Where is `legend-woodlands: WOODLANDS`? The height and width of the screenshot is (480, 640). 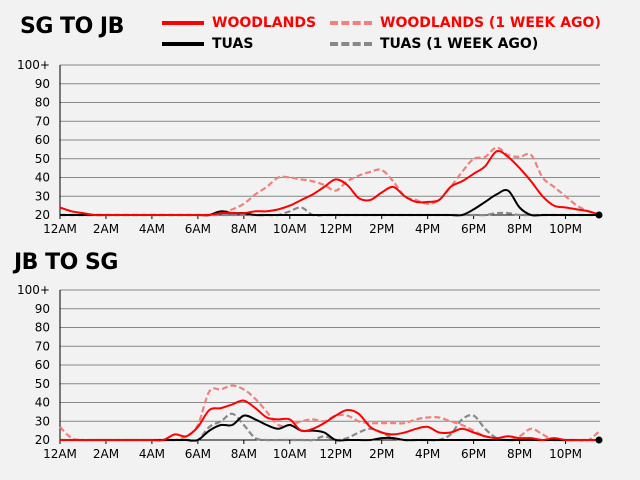
legend-woodlands: WOODLANDS is located at coordinates (239, 23).